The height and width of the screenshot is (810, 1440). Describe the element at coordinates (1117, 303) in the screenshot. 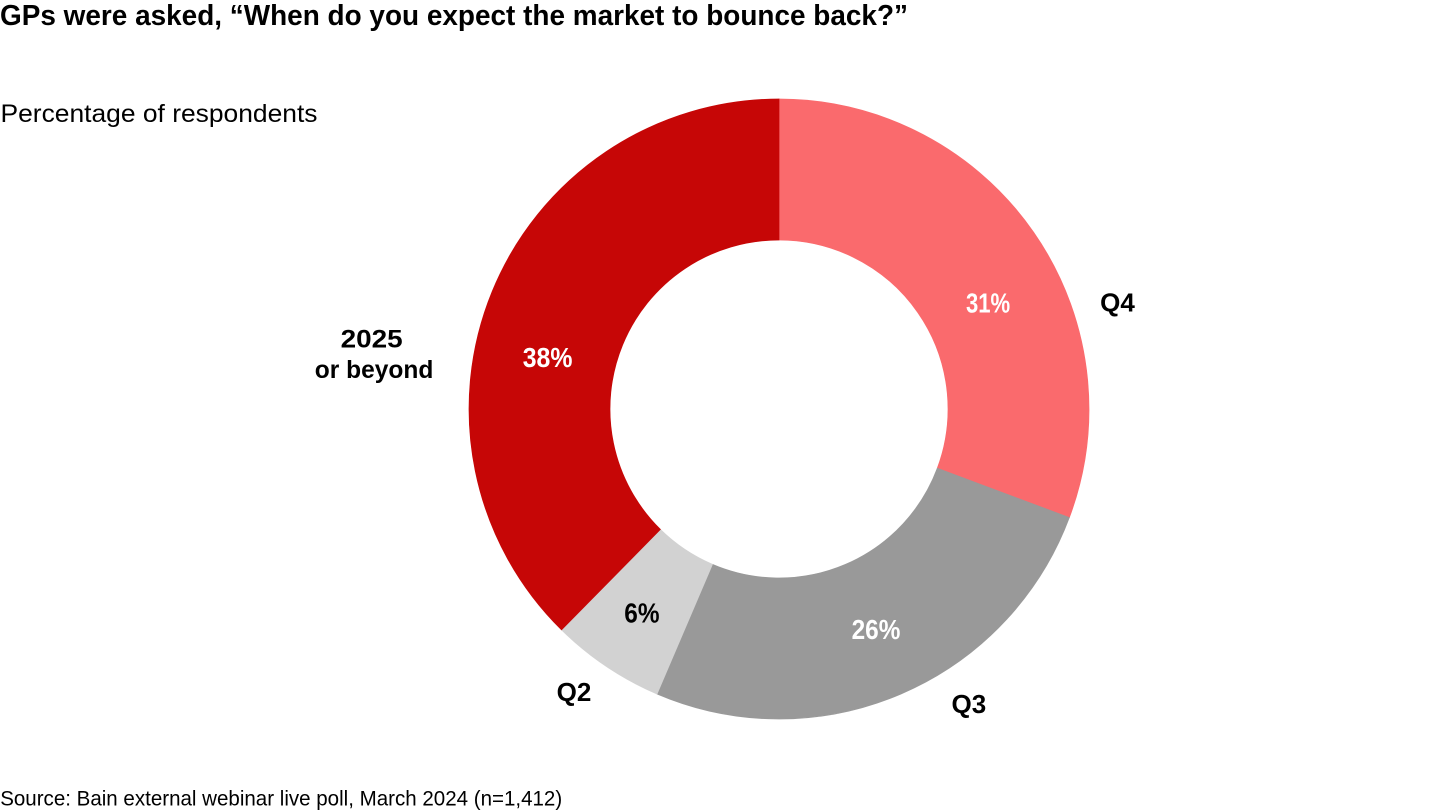

I see `svg-text: Q4` at that location.